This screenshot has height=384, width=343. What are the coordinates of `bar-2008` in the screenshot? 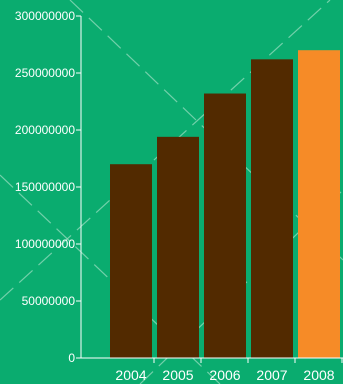 It's located at (319, 204).